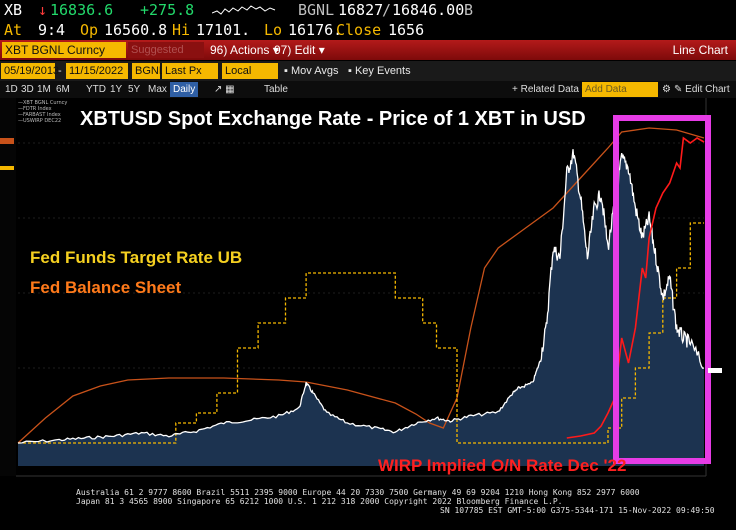  What do you see at coordinates (244, 50) in the screenshot?
I see `actions-menu-button: 96) Actions ▾` at bounding box center [244, 50].